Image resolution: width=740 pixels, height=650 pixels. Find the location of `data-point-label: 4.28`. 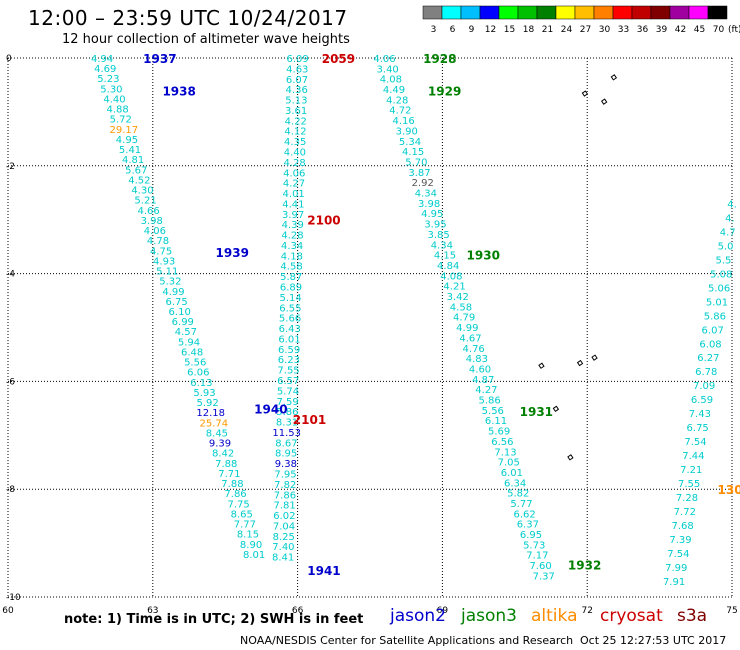

data-point-label: 4.28 is located at coordinates (292, 236).